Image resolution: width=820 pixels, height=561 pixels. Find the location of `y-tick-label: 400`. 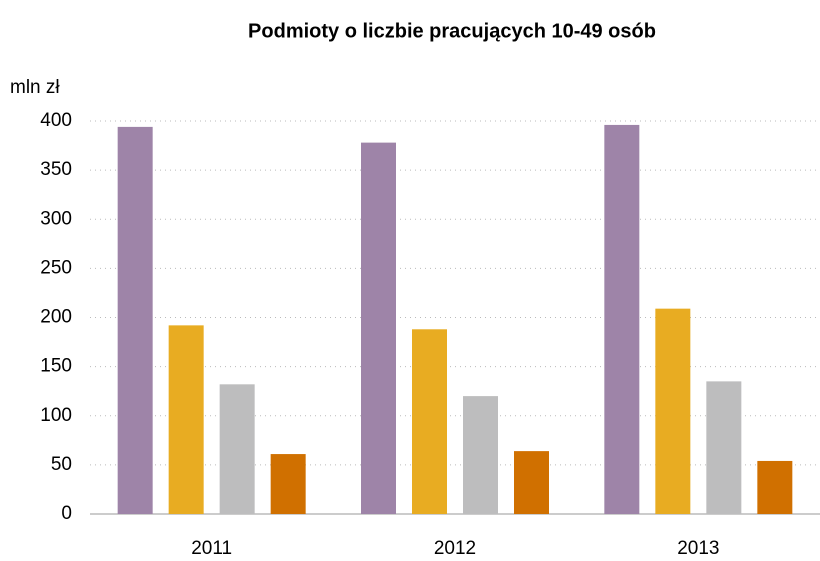

y-tick-label: 400 is located at coordinates (56, 120).